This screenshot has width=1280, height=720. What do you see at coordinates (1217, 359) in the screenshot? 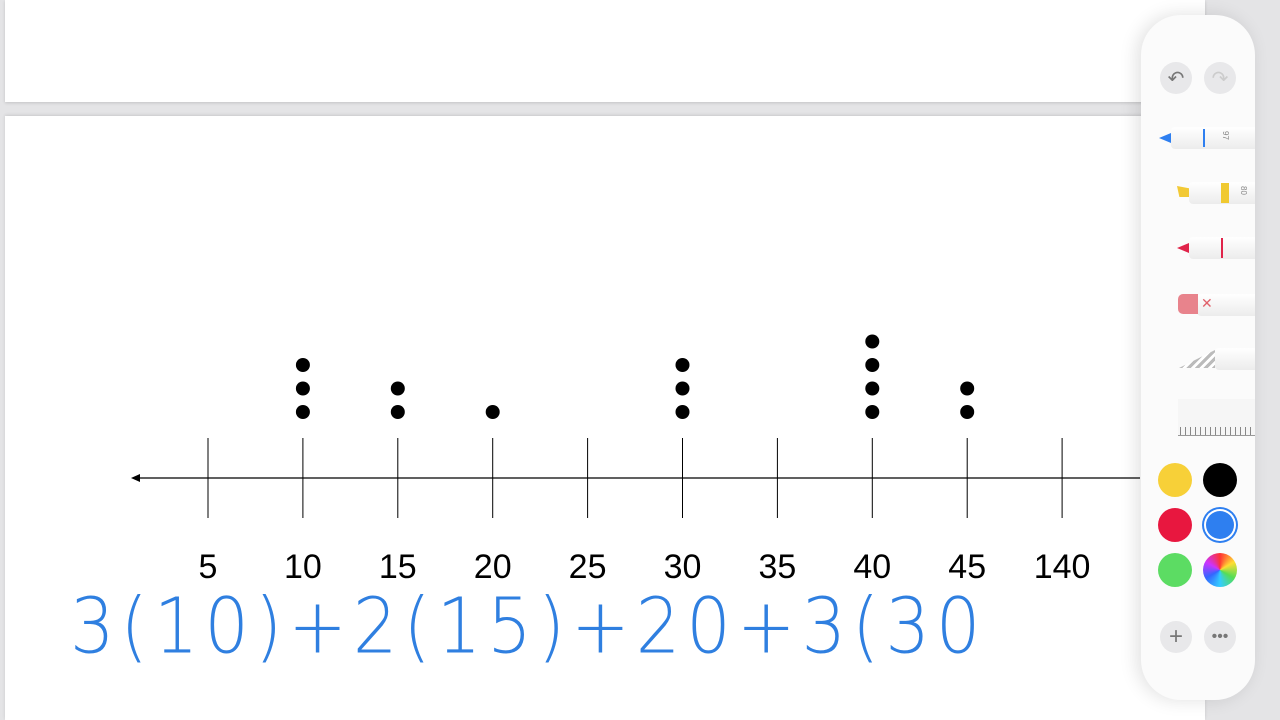
I see `lasso-tool` at bounding box center [1217, 359].